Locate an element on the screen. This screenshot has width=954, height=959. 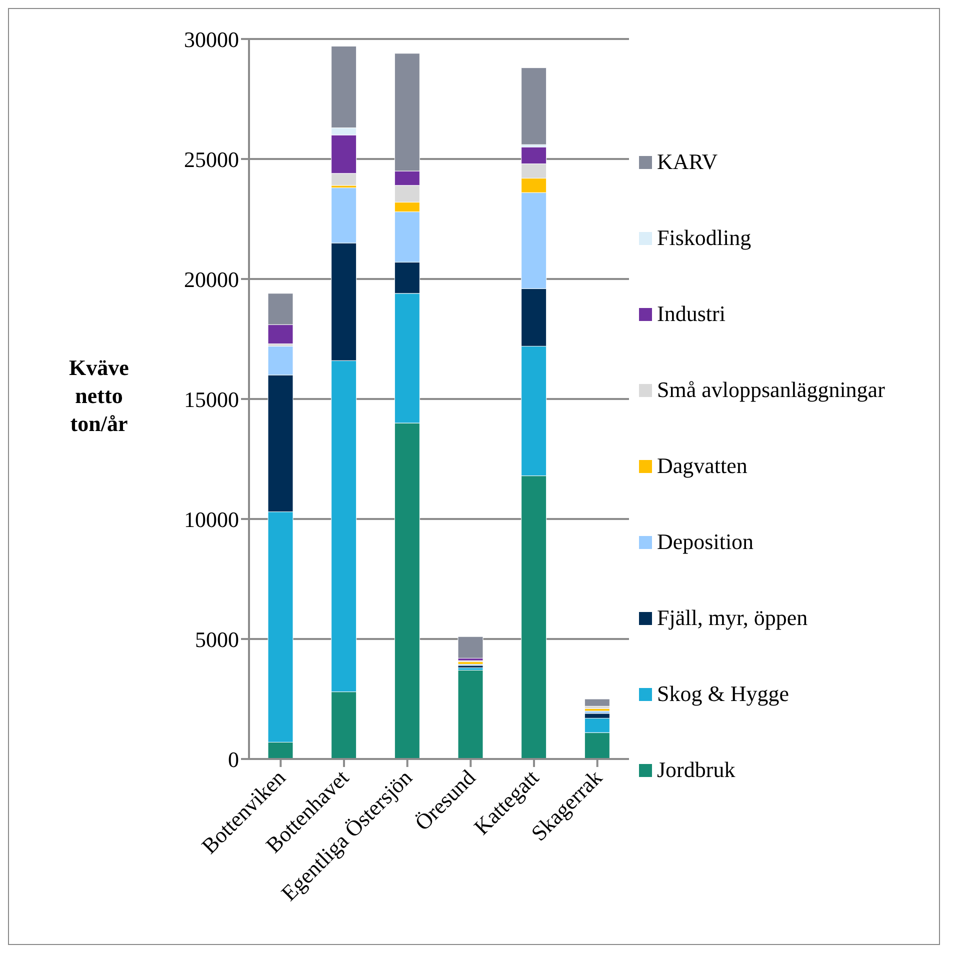
y-tick-label: 15000 is located at coordinates (211, 399).